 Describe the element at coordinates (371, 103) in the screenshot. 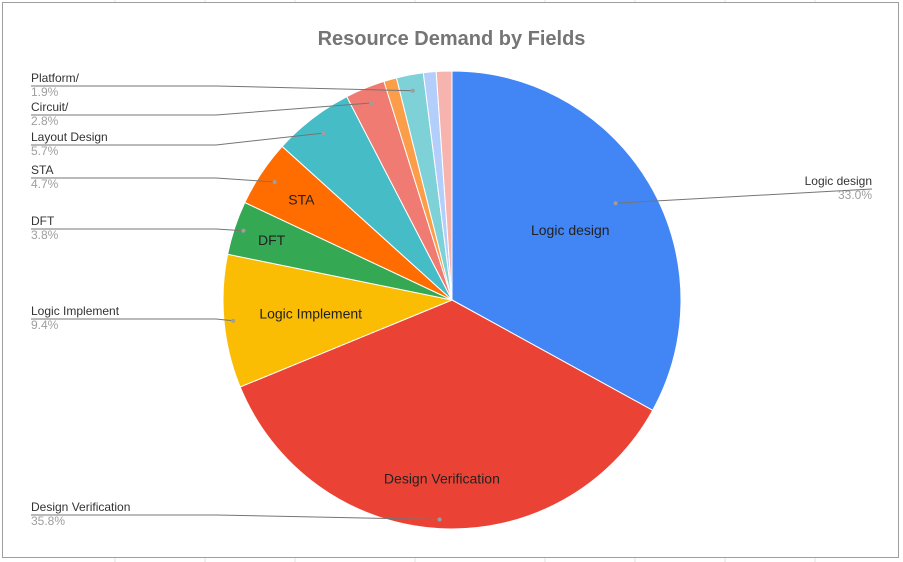

I see `leader-dot-circuit` at that location.